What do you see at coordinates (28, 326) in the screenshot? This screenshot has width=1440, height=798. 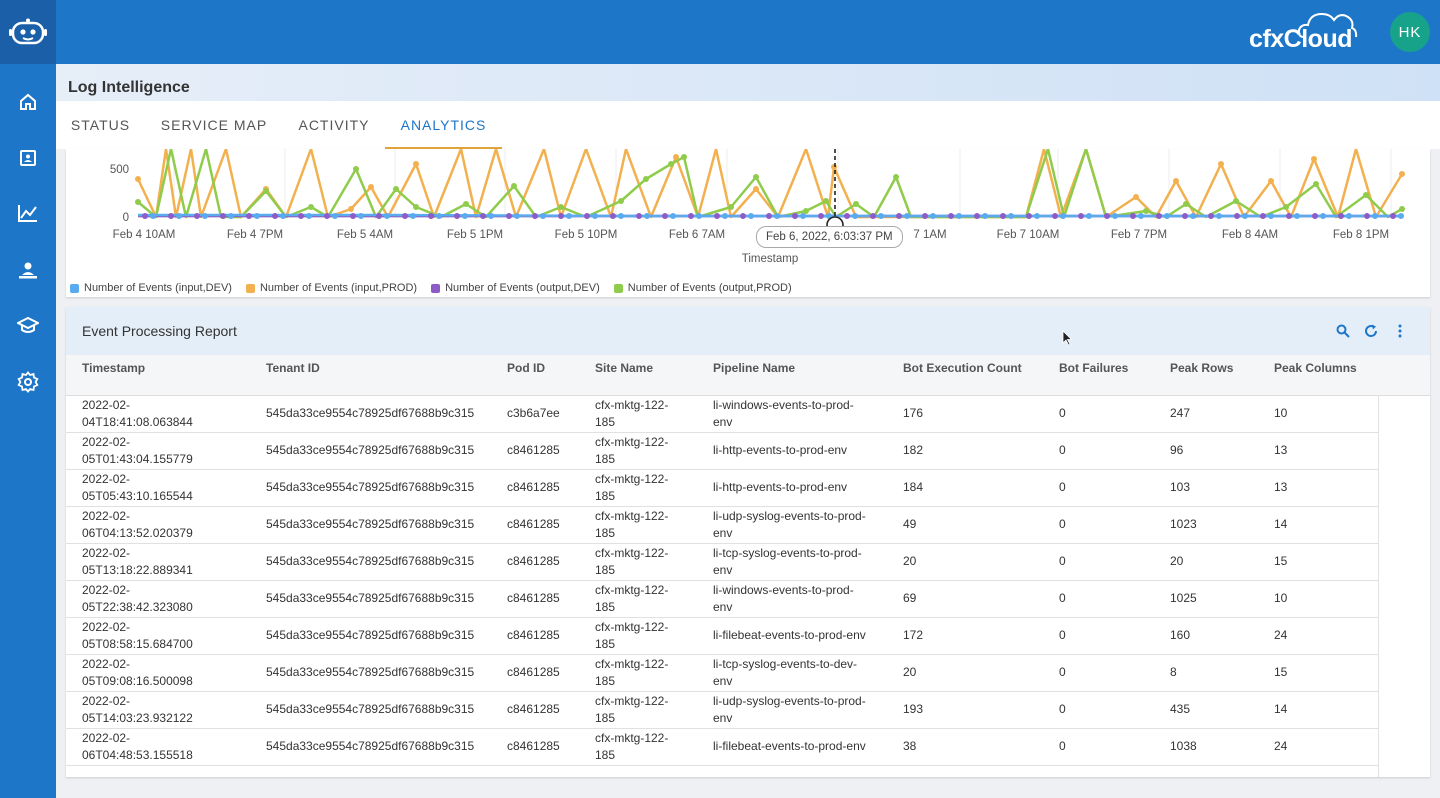 I see `nav-learning` at bounding box center [28, 326].